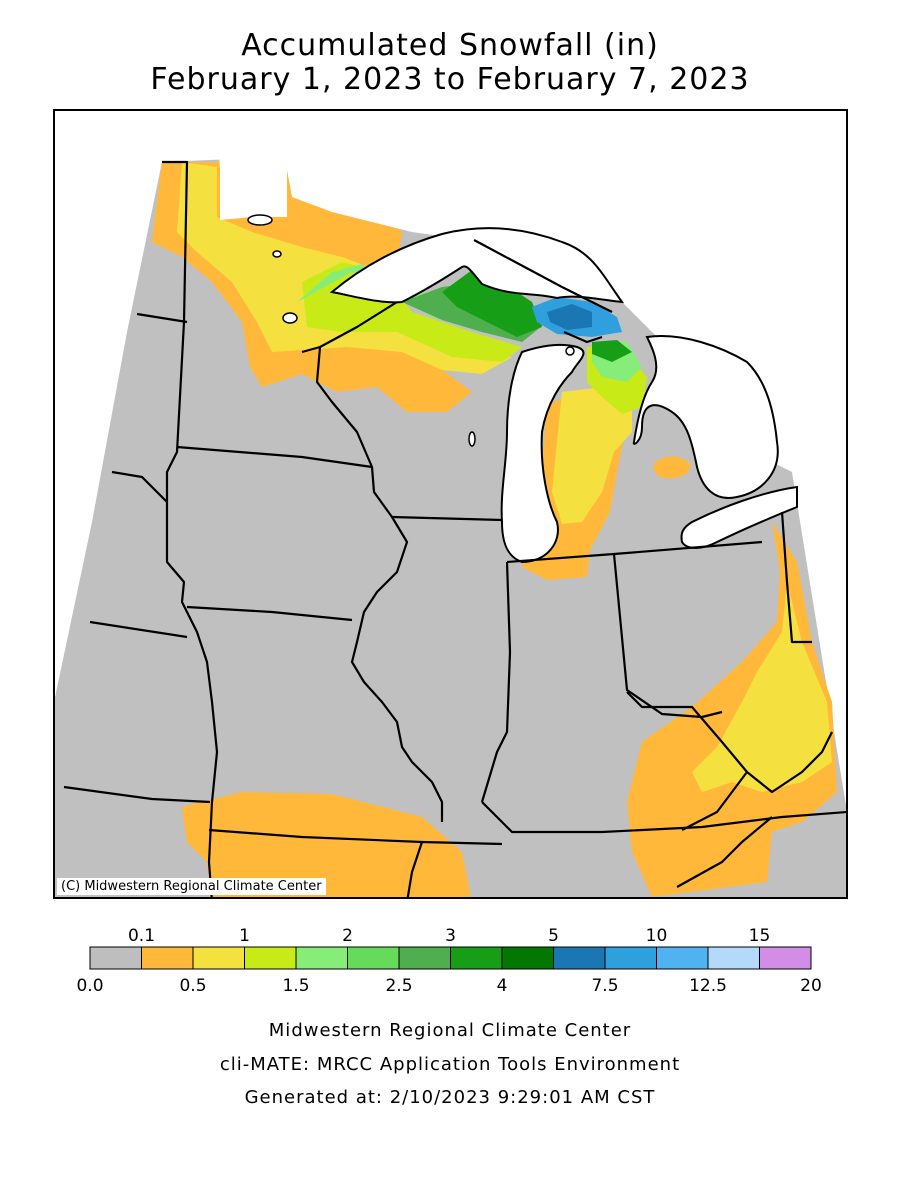 Image resolution: width=900 pixels, height=1200 pixels. I want to click on legend-upper-label: 5, so click(553, 936).